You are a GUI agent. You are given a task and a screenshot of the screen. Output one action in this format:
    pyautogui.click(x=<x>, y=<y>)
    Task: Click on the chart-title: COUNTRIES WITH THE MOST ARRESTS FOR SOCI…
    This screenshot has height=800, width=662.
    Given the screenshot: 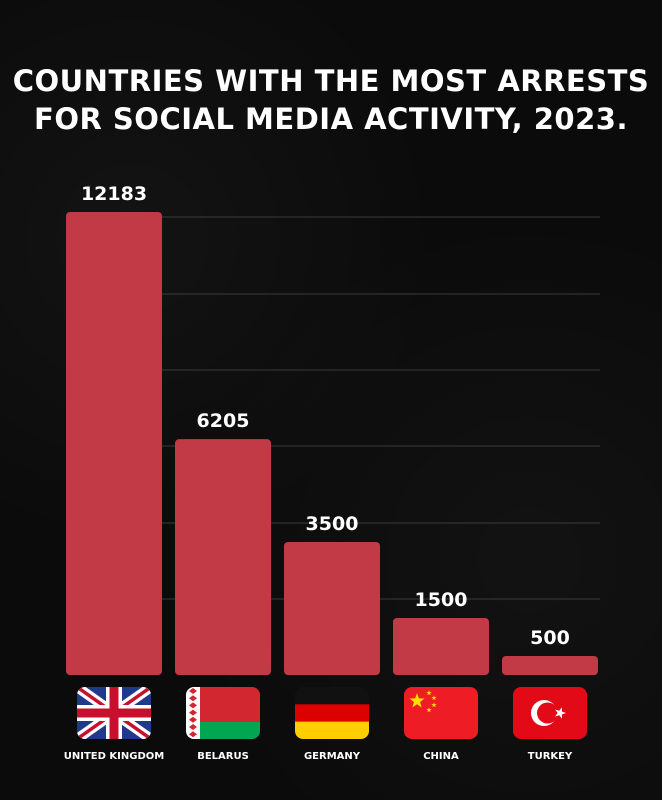 What is the action you would take?
    pyautogui.click(x=331, y=100)
    